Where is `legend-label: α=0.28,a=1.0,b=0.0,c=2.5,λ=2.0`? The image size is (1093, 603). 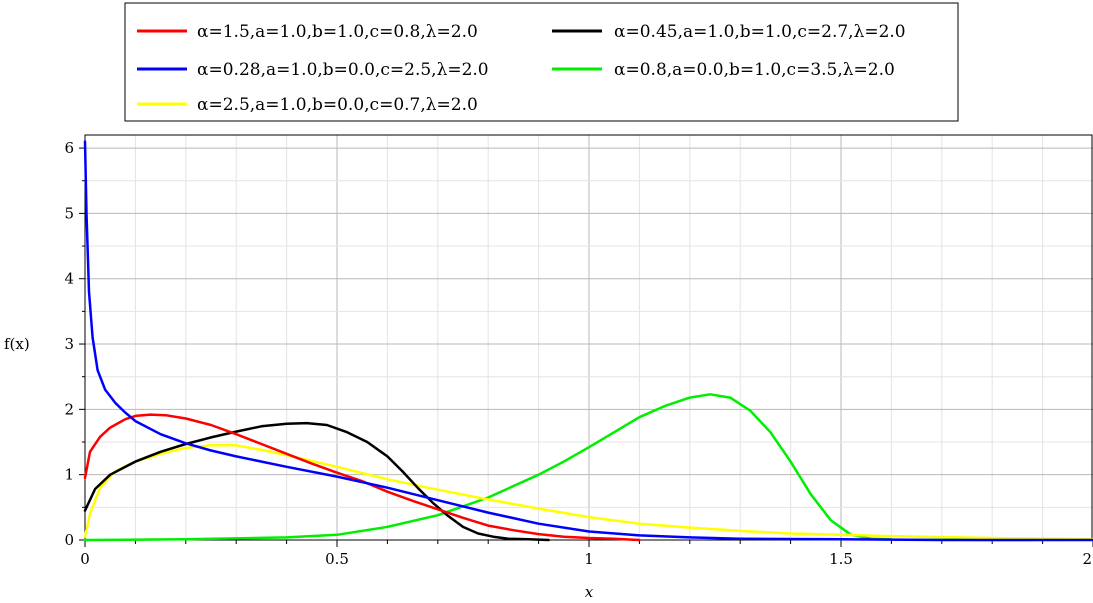
legend-label: α=0.28,a=1.0,b=0.0,c=2.5,λ=2.0 is located at coordinates (343, 70).